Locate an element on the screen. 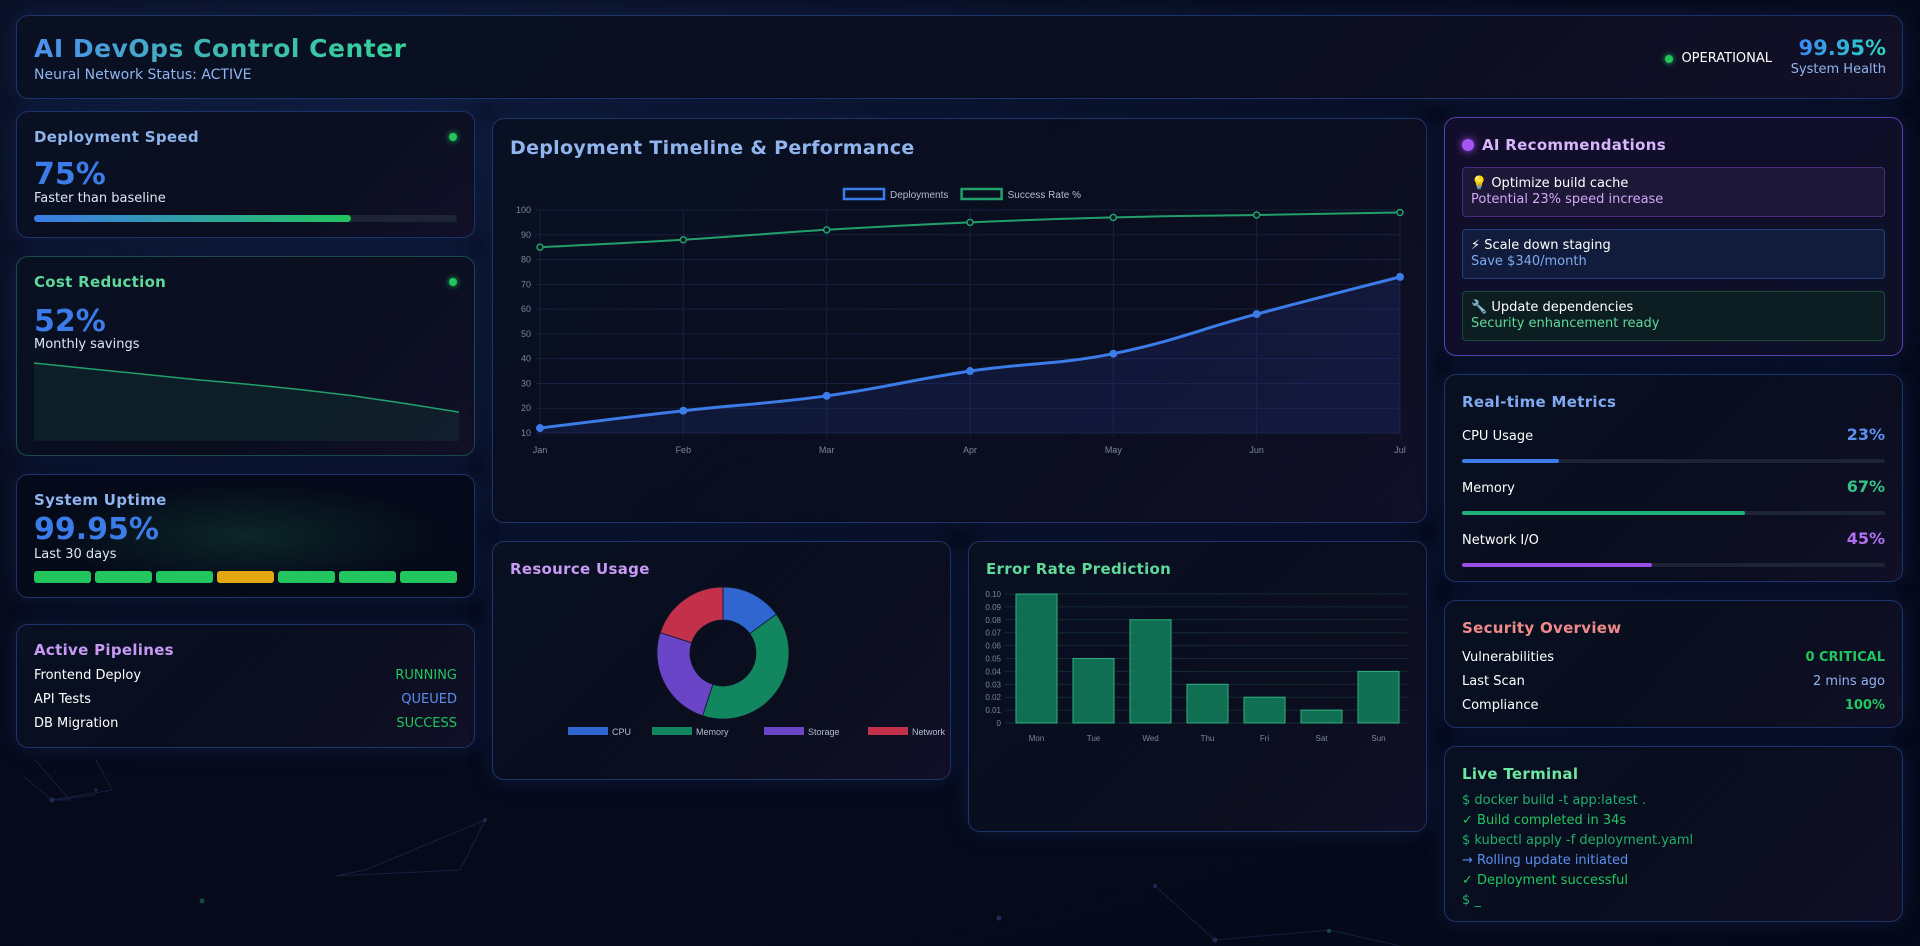 Image resolution: width=1920 pixels, height=946 pixels. metric-value: 75% is located at coordinates (70, 174).